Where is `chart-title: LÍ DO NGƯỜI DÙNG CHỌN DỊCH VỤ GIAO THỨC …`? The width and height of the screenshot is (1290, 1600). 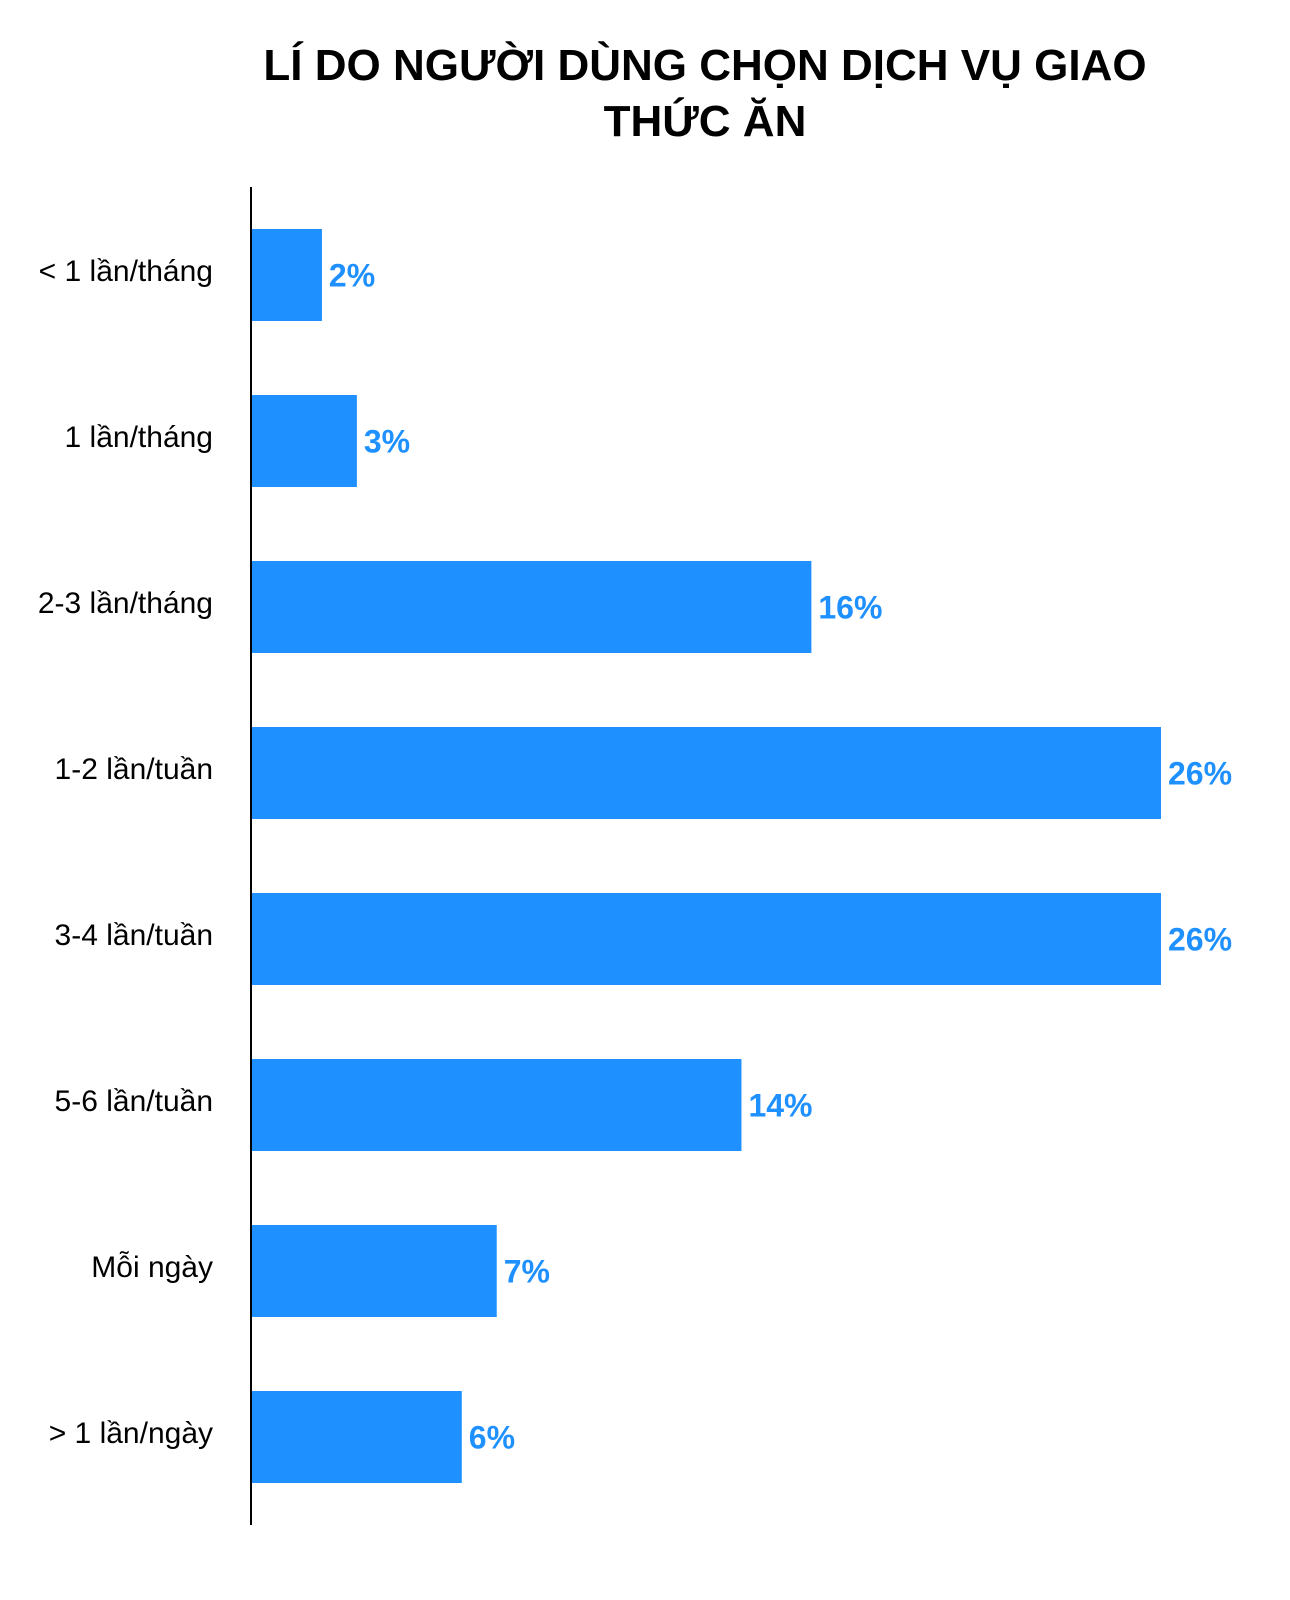
chart-title: LÍ DO NGƯỜI DÙNG CHỌN DỊCH VỤ GIAO THỨC … is located at coordinates (705, 93).